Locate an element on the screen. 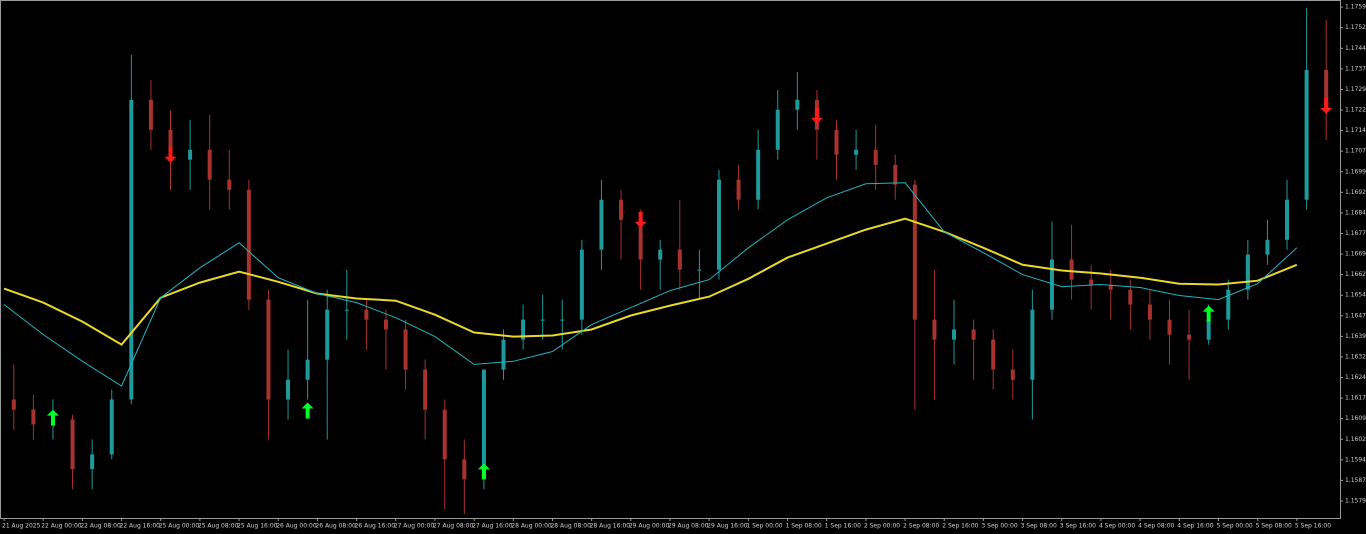 The width and height of the screenshot is (1366, 534). x-tick-label: 26 Aug 08:00 is located at coordinates (335, 526).